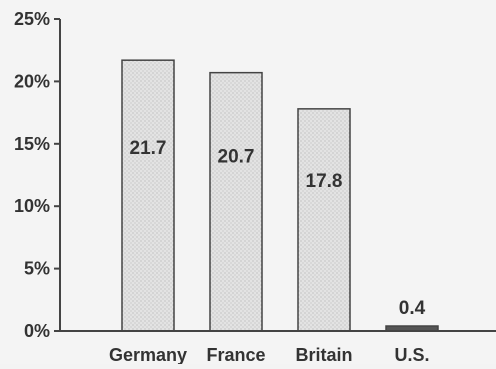 Image resolution: width=496 pixels, height=369 pixels. Describe the element at coordinates (32, 144) in the screenshot. I see `y-tick-label: 15%` at that location.